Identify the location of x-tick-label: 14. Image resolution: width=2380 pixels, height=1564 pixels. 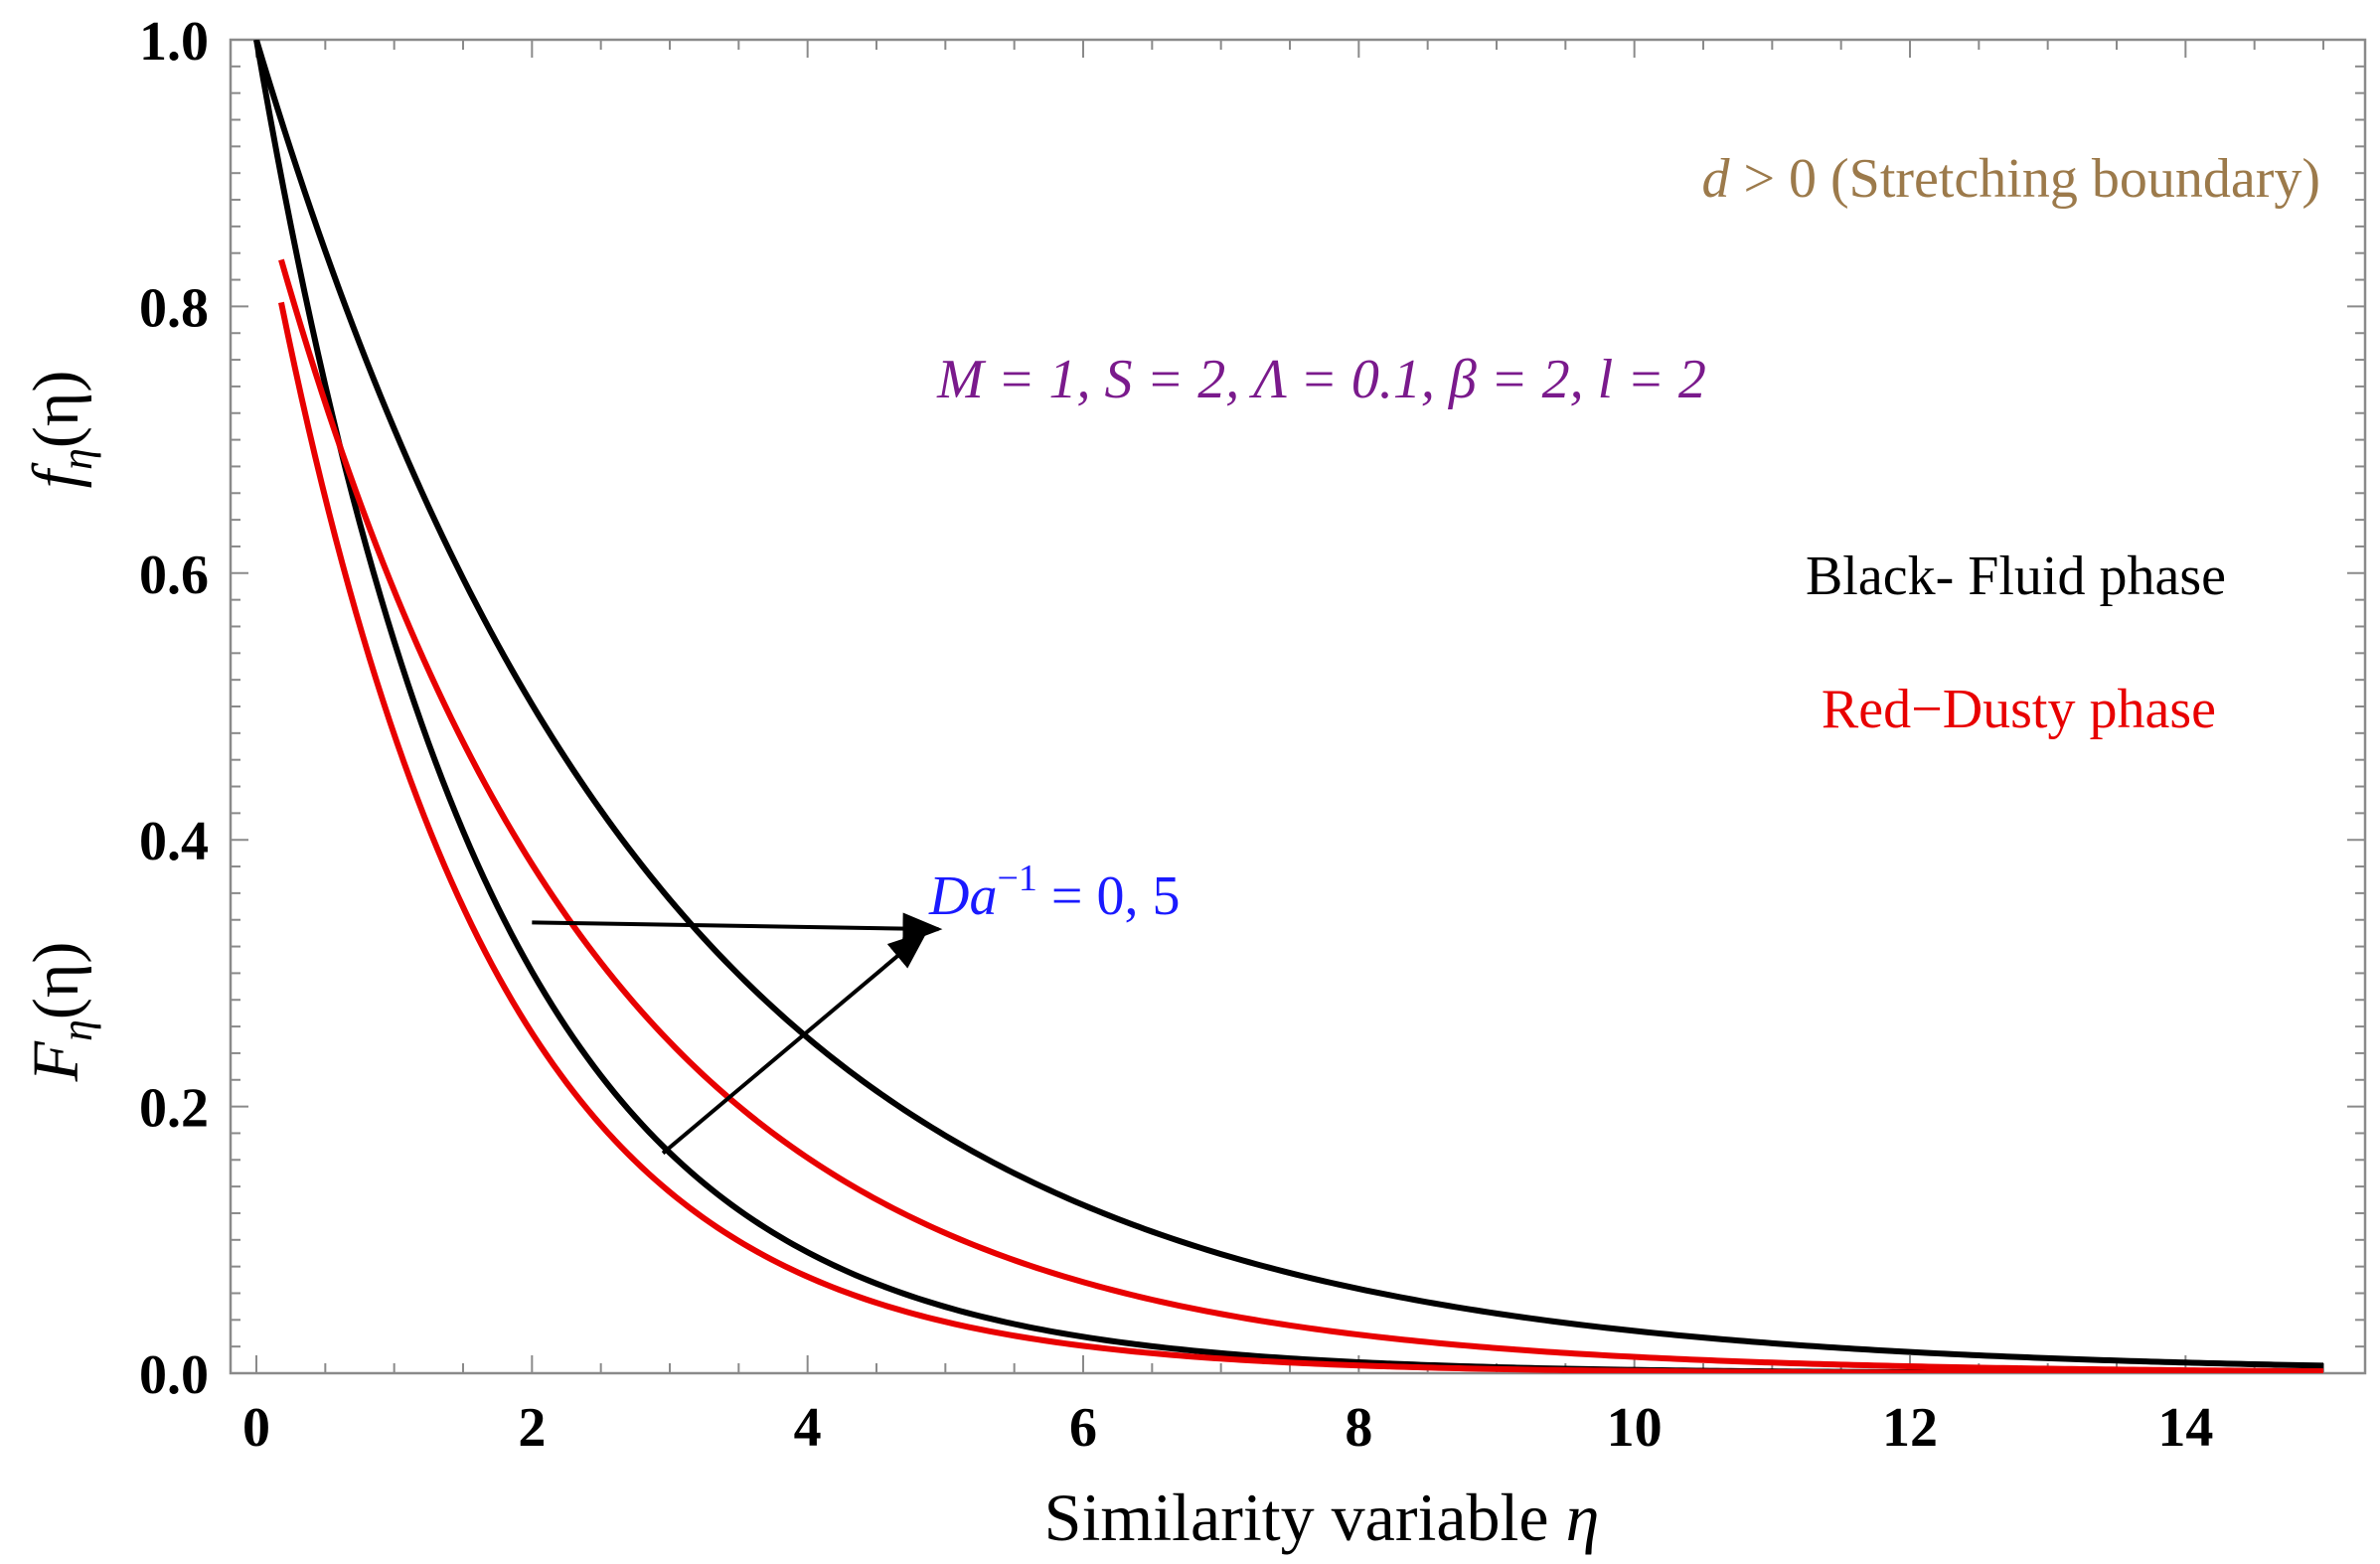
(2185, 1428).